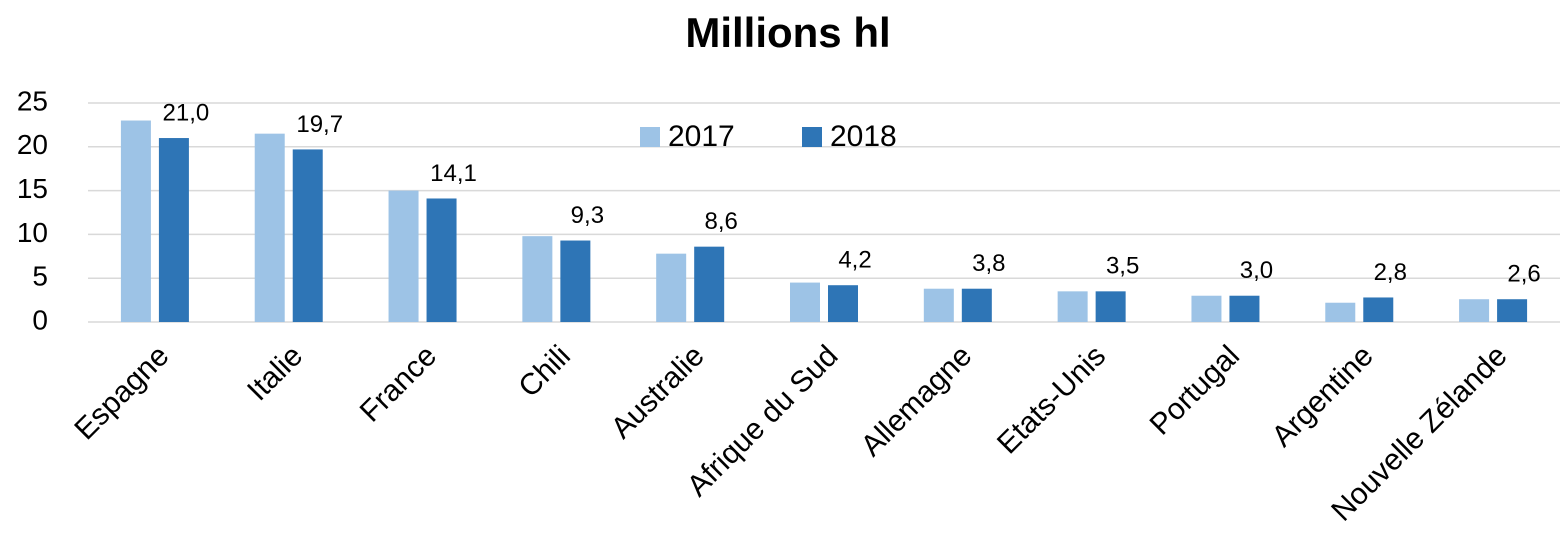  What do you see at coordinates (186, 112) in the screenshot?
I see `data-label: 21,0` at bounding box center [186, 112].